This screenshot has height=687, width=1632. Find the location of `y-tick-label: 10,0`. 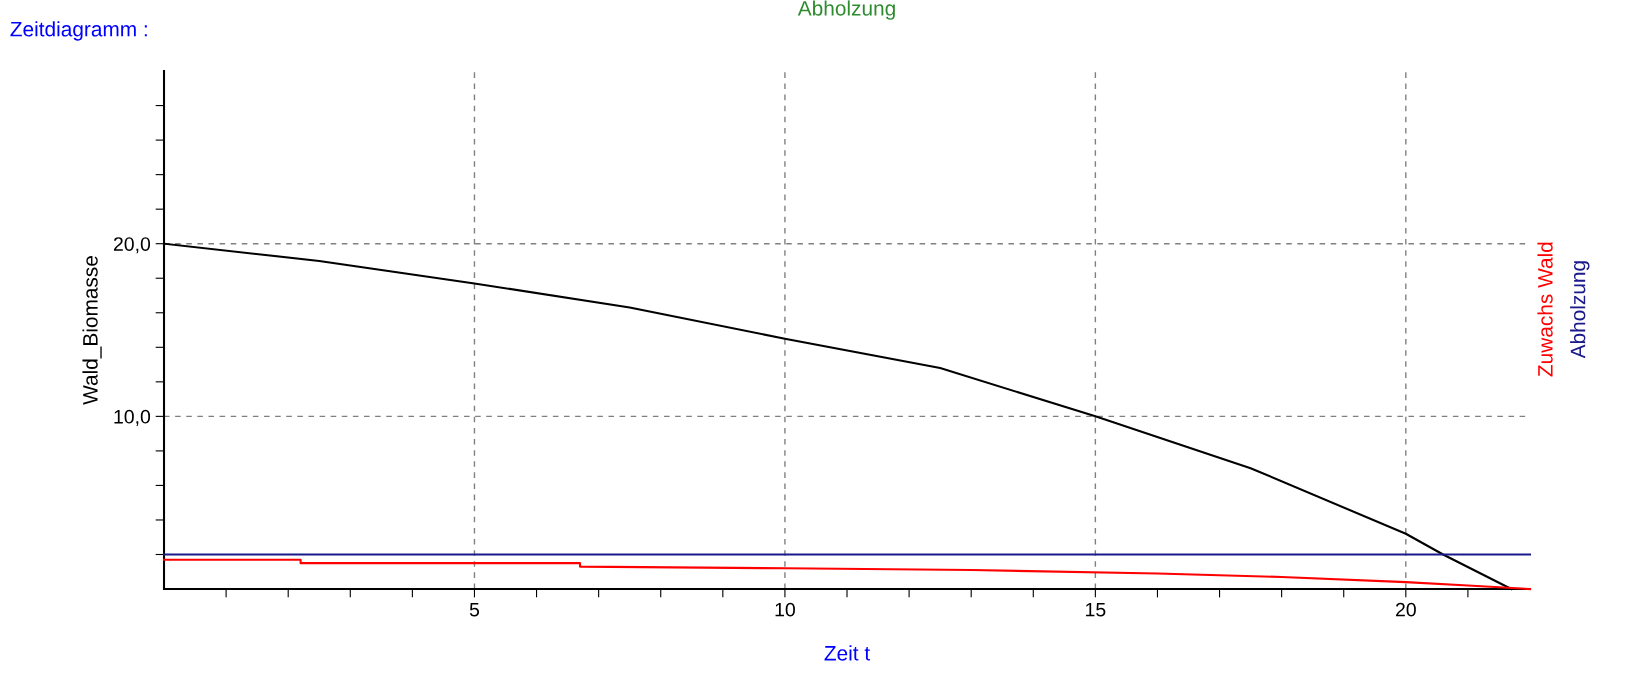

y-tick-label: 10,0 is located at coordinates (132, 417).